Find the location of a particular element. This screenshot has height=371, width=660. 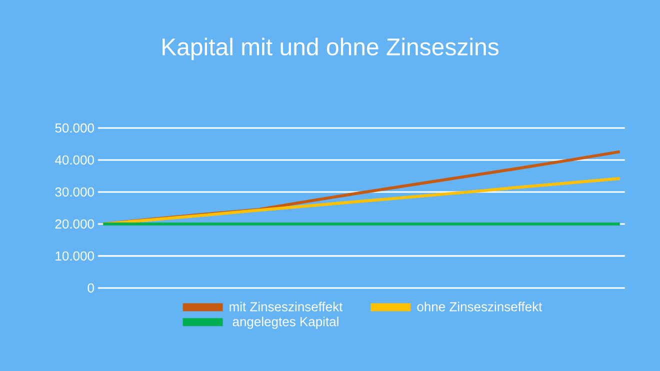

y-tick-label: 10.000 is located at coordinates (75, 256).